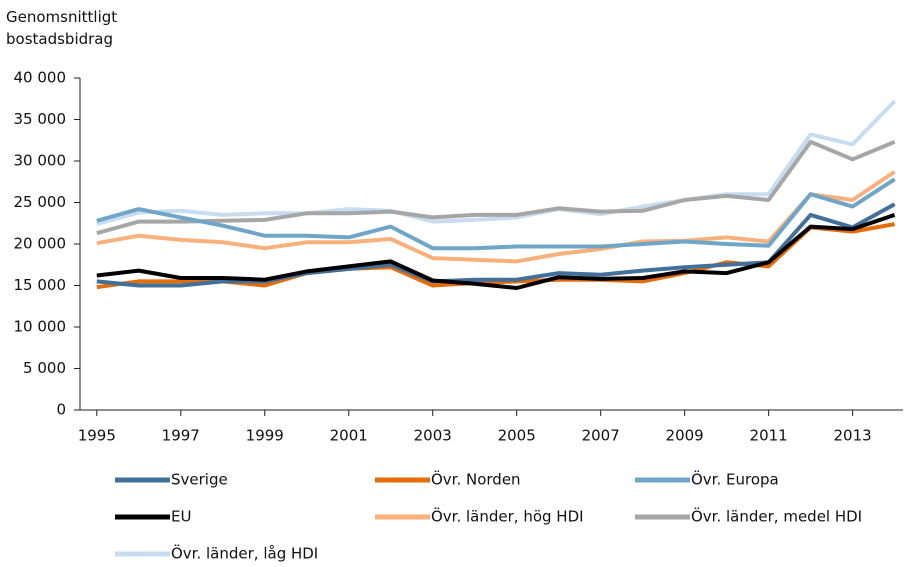 Image resolution: width=907 pixels, height=567 pixels. I want to click on legend-label: EU, so click(181, 517).